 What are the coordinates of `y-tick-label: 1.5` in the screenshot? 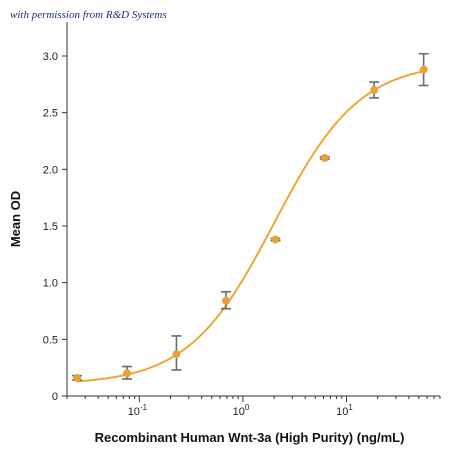 It's located at (50, 227).